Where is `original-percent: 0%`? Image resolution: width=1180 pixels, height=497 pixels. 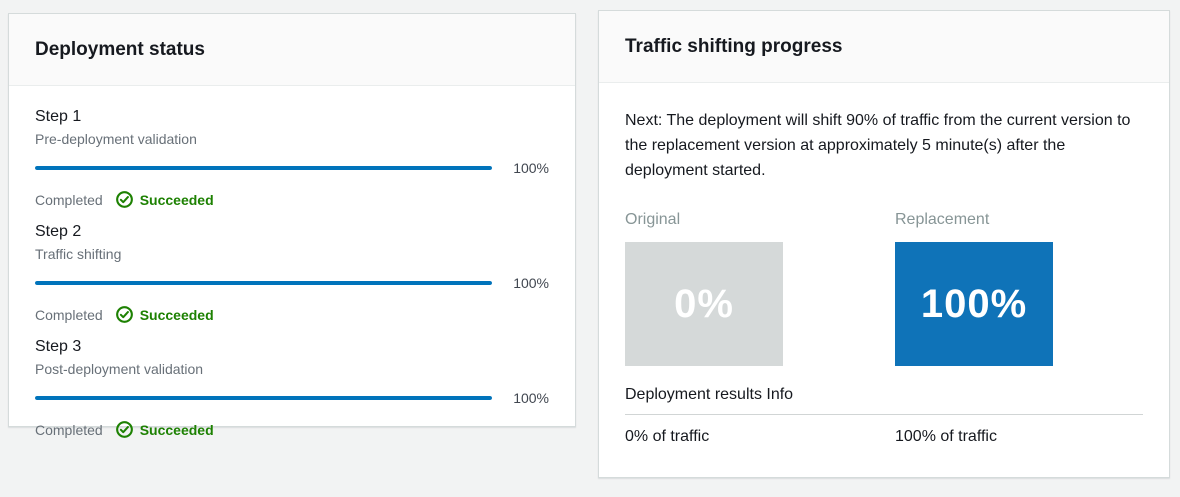
original-percent: 0% is located at coordinates (704, 303).